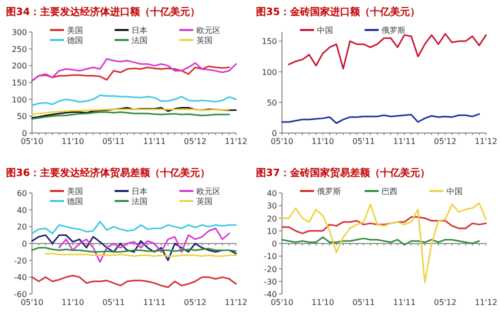 The height and width of the screenshot is (323, 500). I want to click on y-tick-label: -30, so click(270, 281).